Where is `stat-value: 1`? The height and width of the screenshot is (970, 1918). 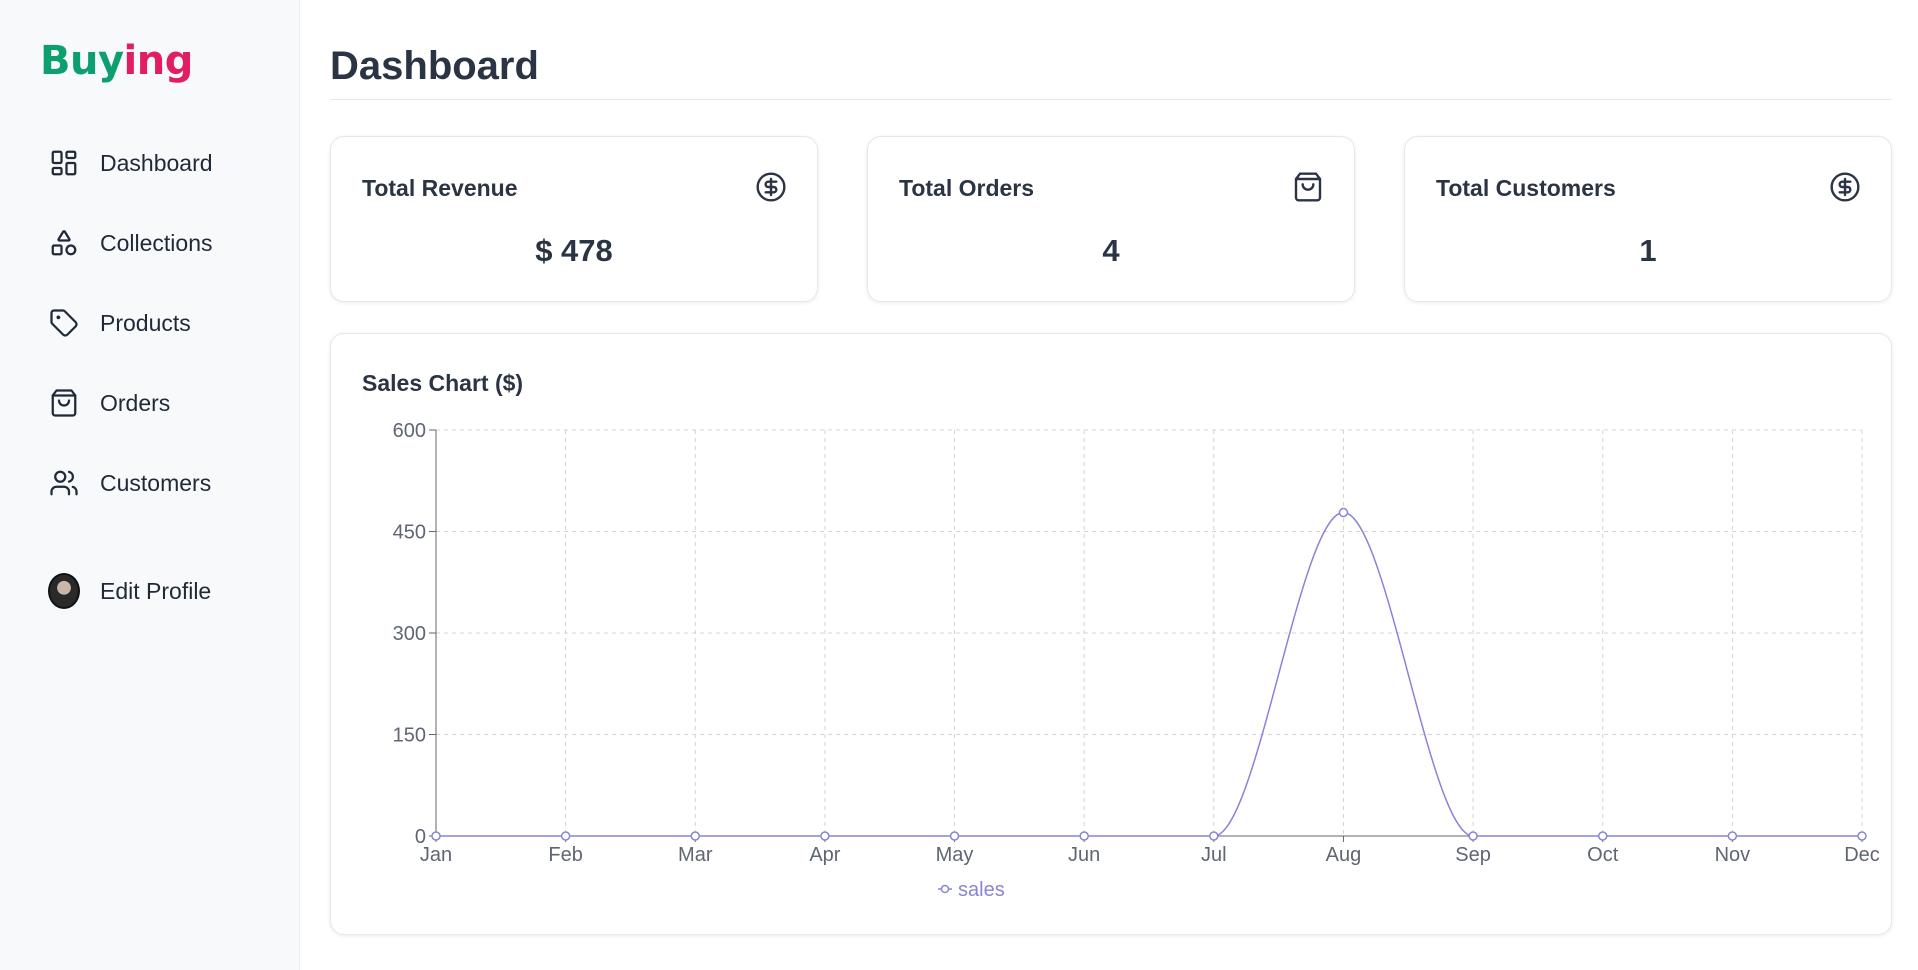
stat-value: 1 is located at coordinates (1648, 250).